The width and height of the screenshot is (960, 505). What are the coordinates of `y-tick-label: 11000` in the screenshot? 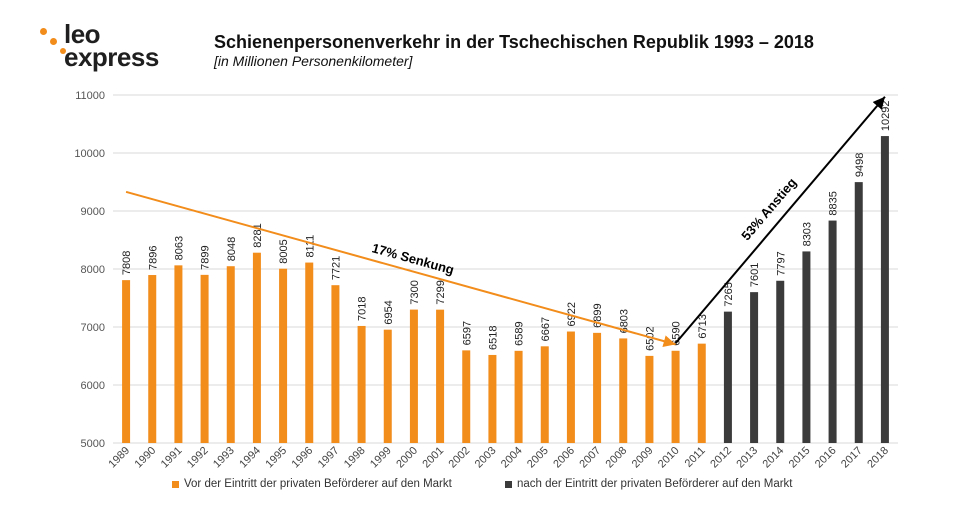 It's located at (90, 96).